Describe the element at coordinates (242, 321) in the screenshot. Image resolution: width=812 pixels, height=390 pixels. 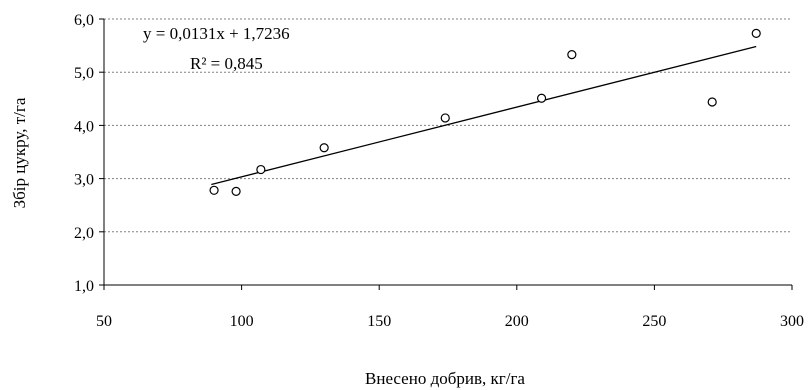
I see `x-tick-label-1: 100` at that location.